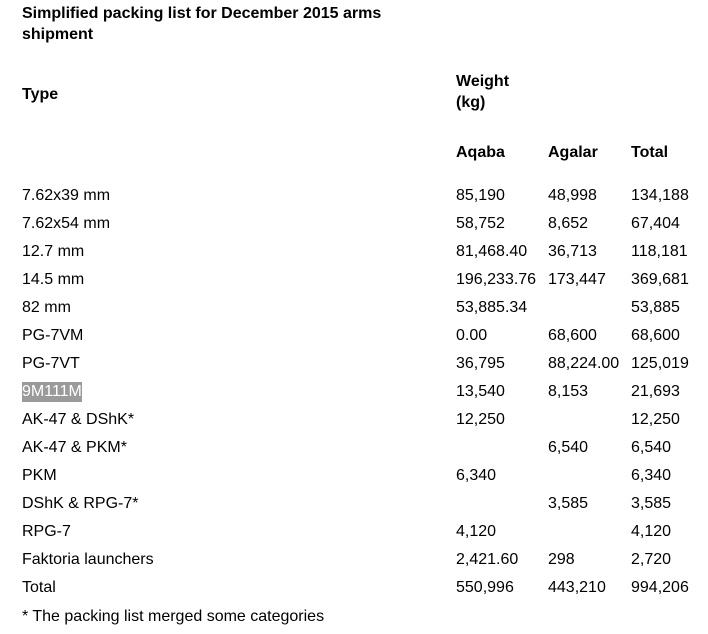  What do you see at coordinates (655, 335) in the screenshot?
I see `total-weight-cell: 68,600` at bounding box center [655, 335].